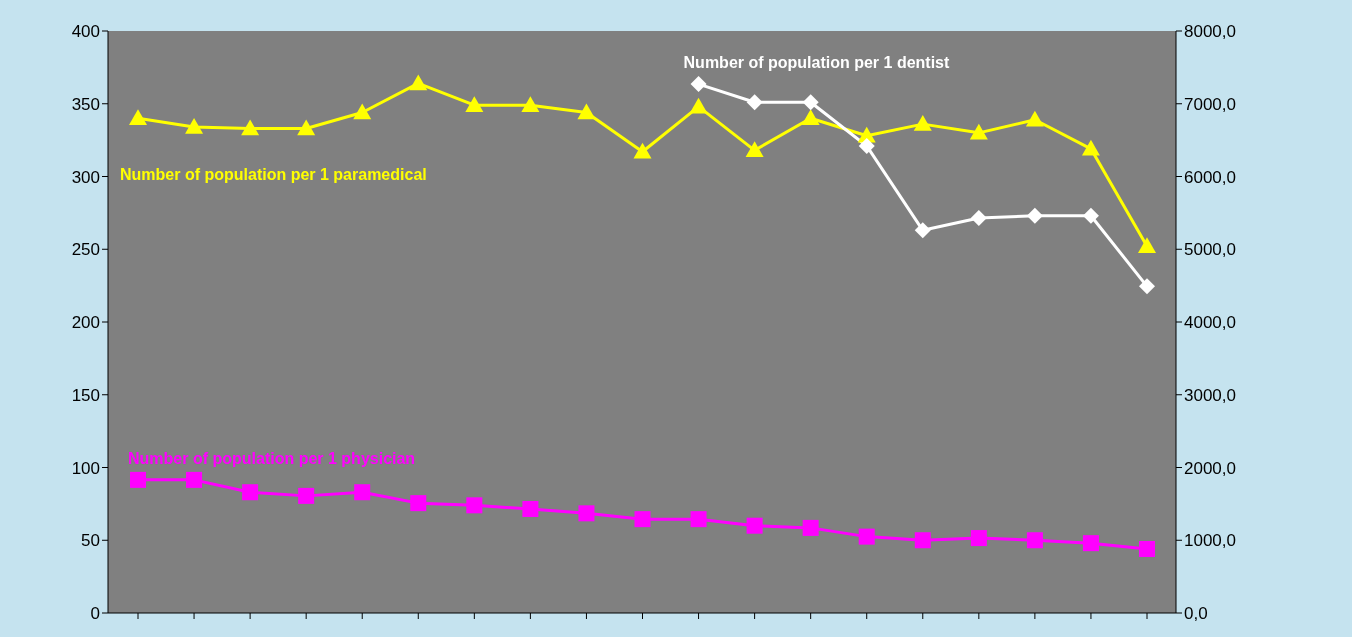  I want to click on y2-tick-label: 7000,0, so click(1210, 104).